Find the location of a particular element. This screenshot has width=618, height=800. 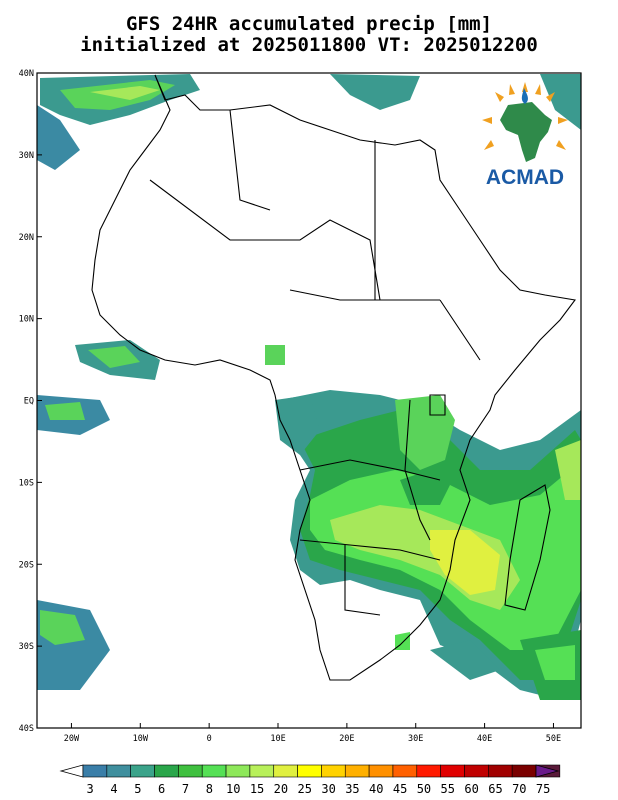

lon-tick-label: 30E is located at coordinates (415, 739).